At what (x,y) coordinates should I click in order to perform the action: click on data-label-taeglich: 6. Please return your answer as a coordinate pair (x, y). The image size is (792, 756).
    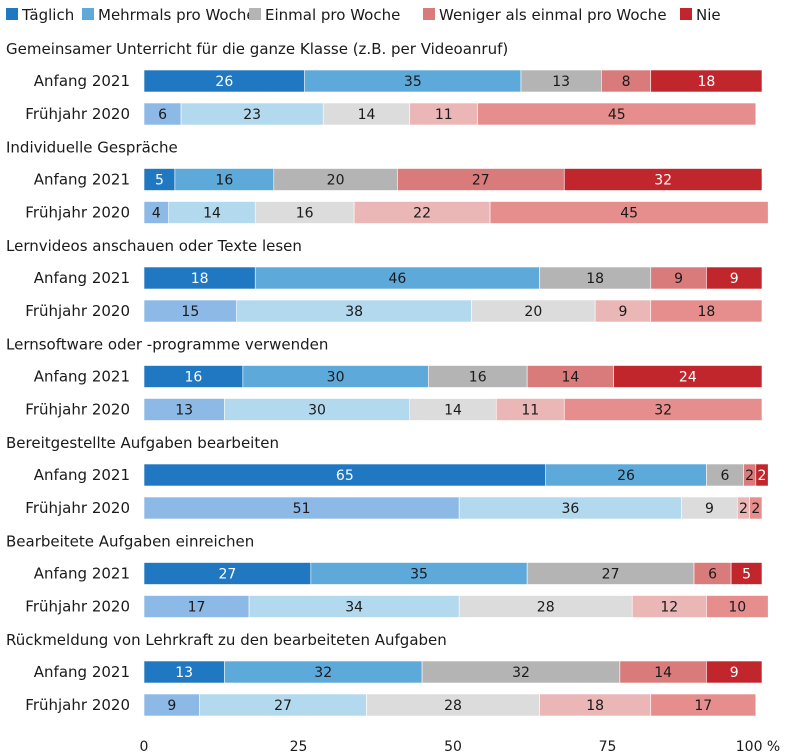
    Looking at the image, I should click on (162, 115).